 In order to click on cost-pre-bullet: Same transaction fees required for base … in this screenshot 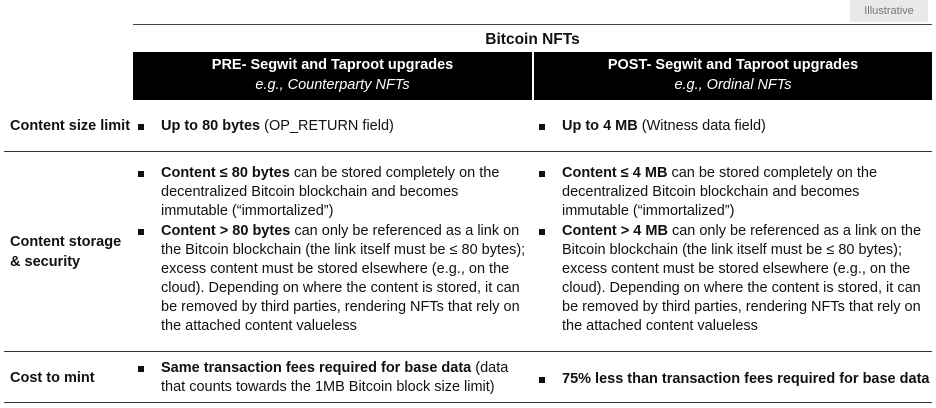, I will do `click(331, 378)`.